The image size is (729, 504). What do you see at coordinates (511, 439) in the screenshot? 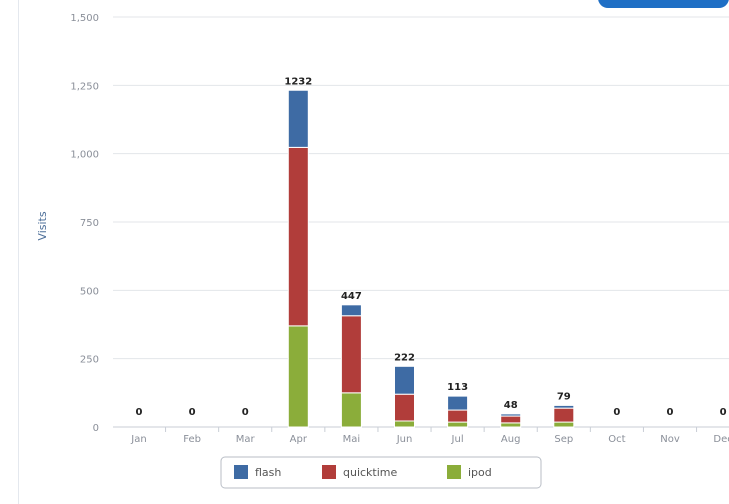
I see `x-tick-label: Aug` at bounding box center [511, 439].